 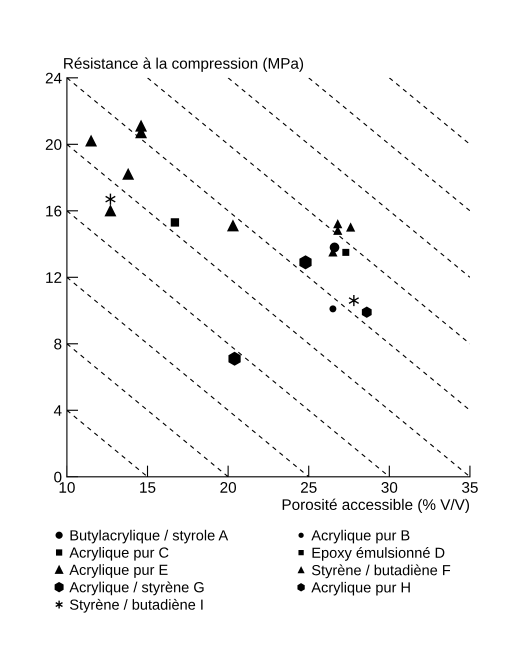 What do you see at coordinates (360, 537) in the screenshot?
I see `legend-label: Acrylique pur B` at bounding box center [360, 537].